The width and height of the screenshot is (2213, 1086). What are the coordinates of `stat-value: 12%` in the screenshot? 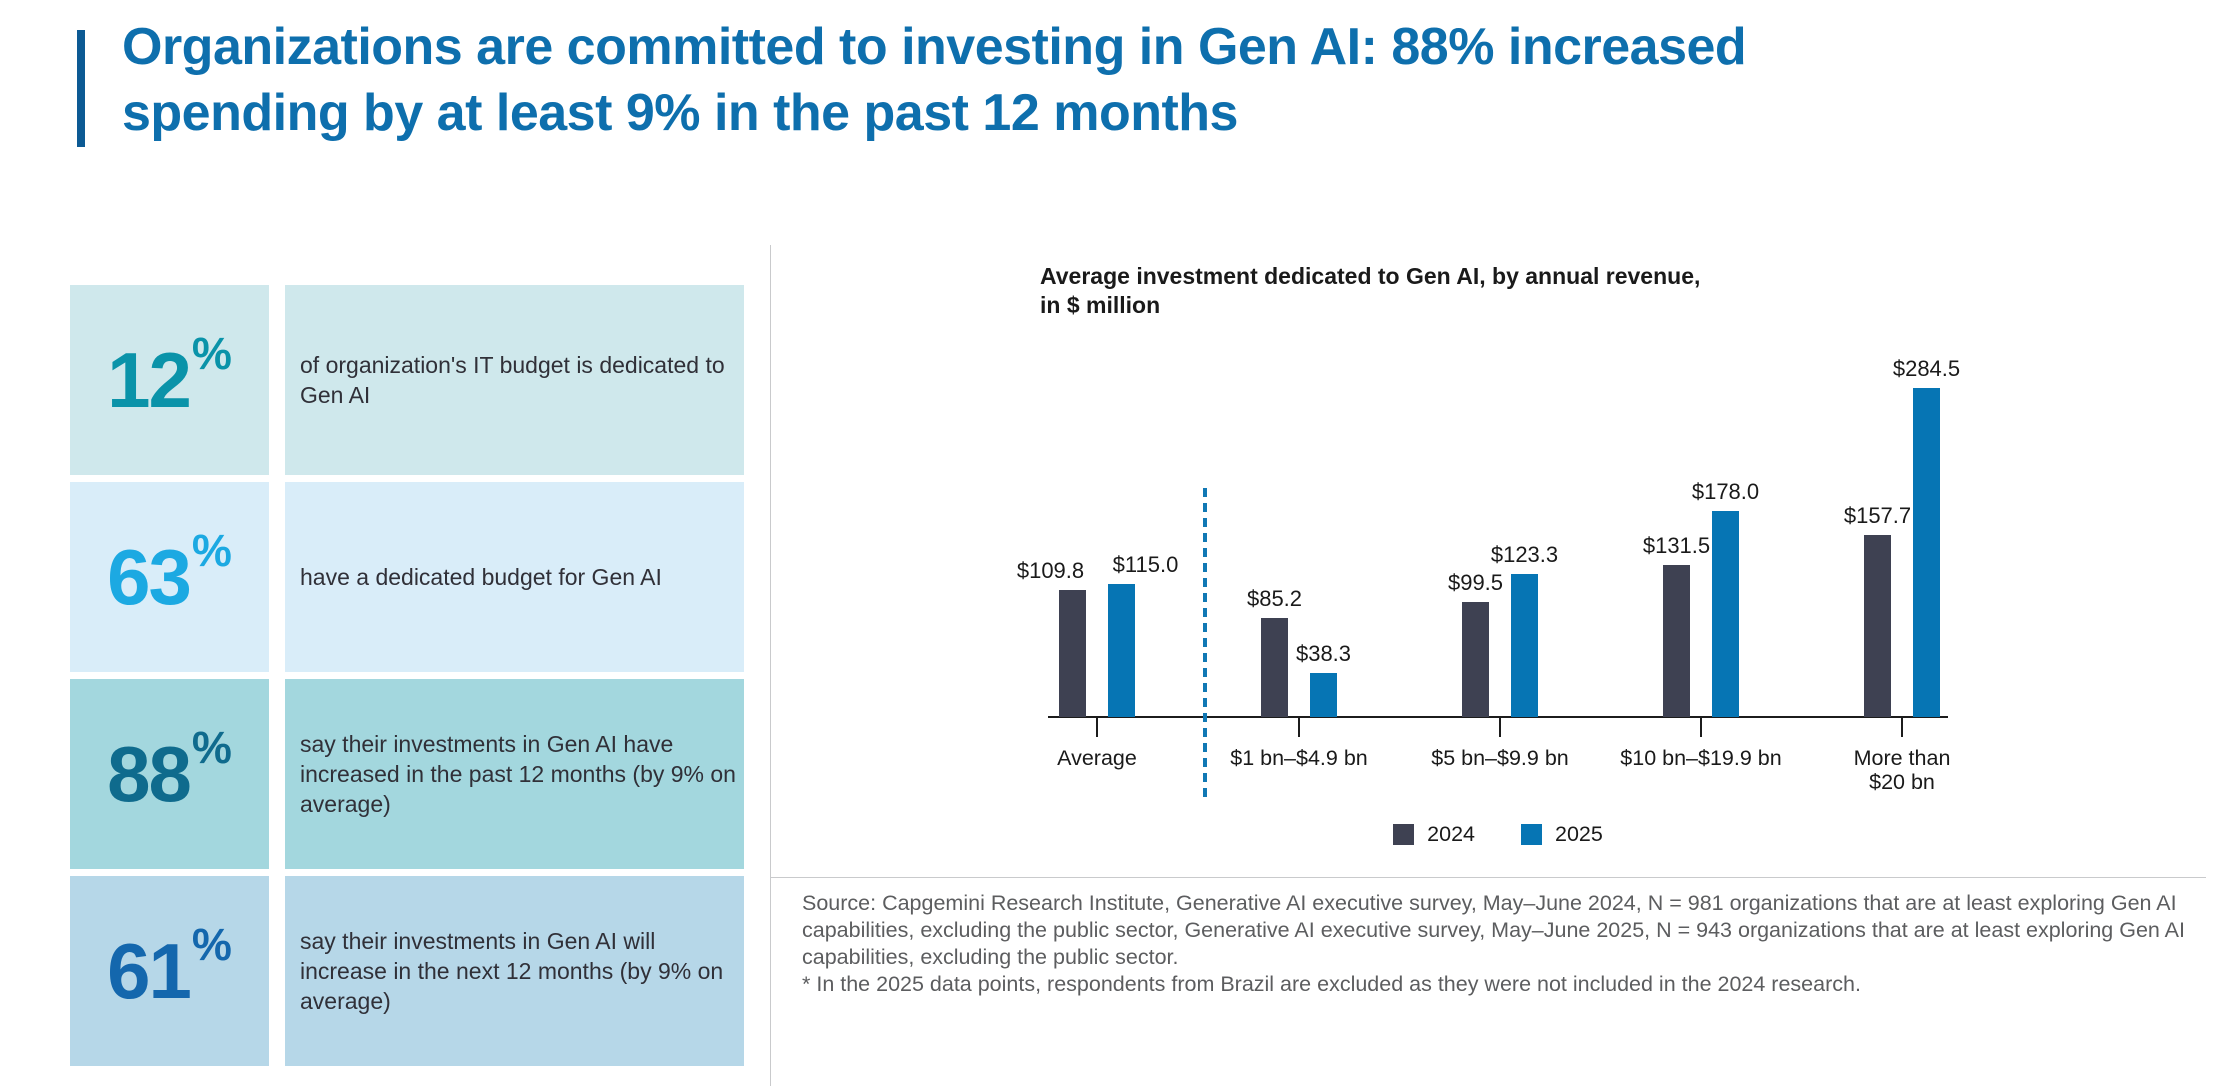 It's located at (169, 380).